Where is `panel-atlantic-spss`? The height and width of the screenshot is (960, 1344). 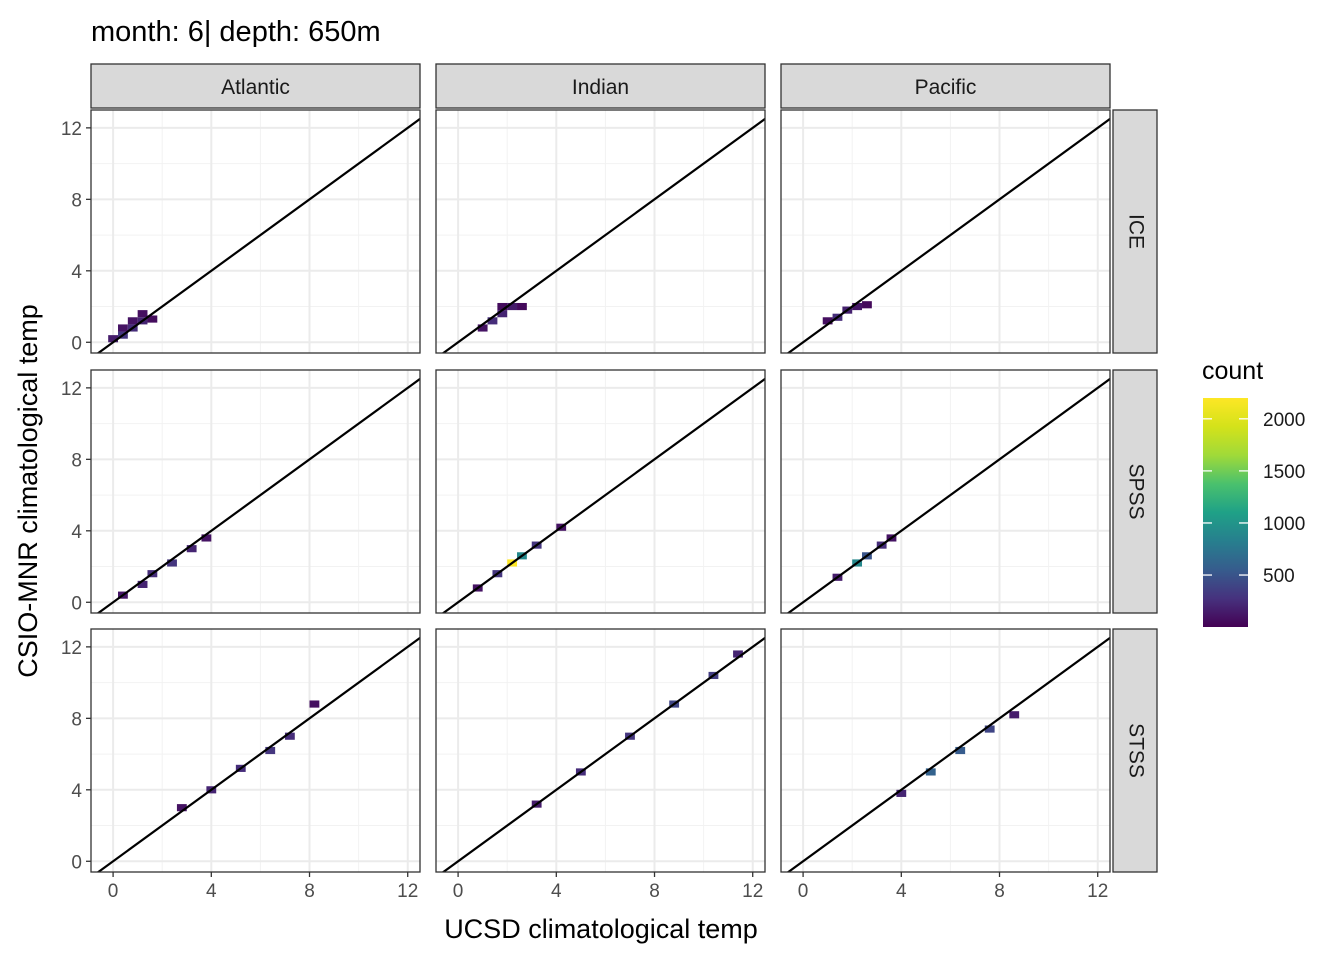 panel-atlantic-spss is located at coordinates (253, 491).